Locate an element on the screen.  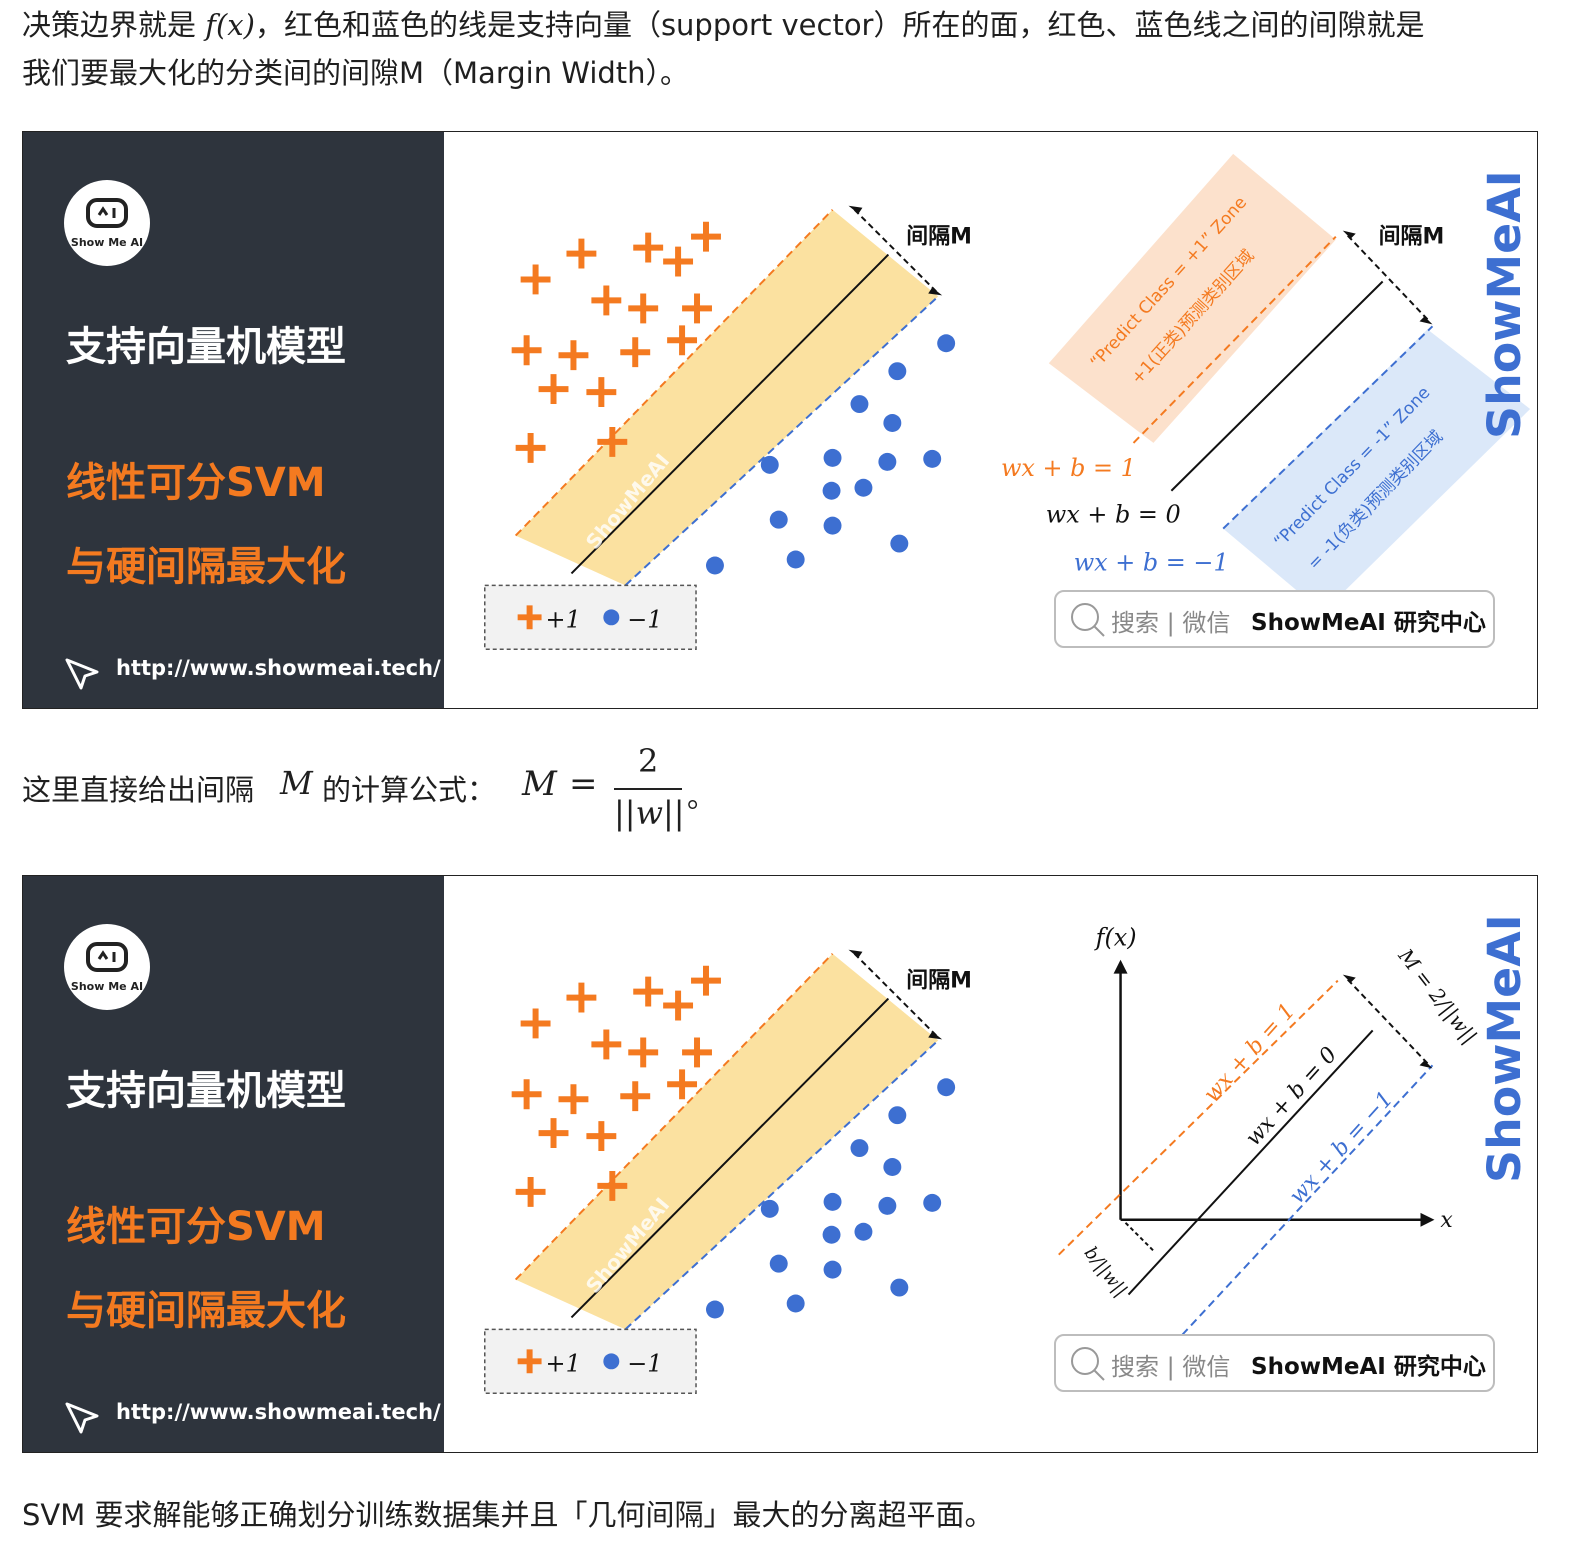
negative-zone is located at coordinates (1377, 471).